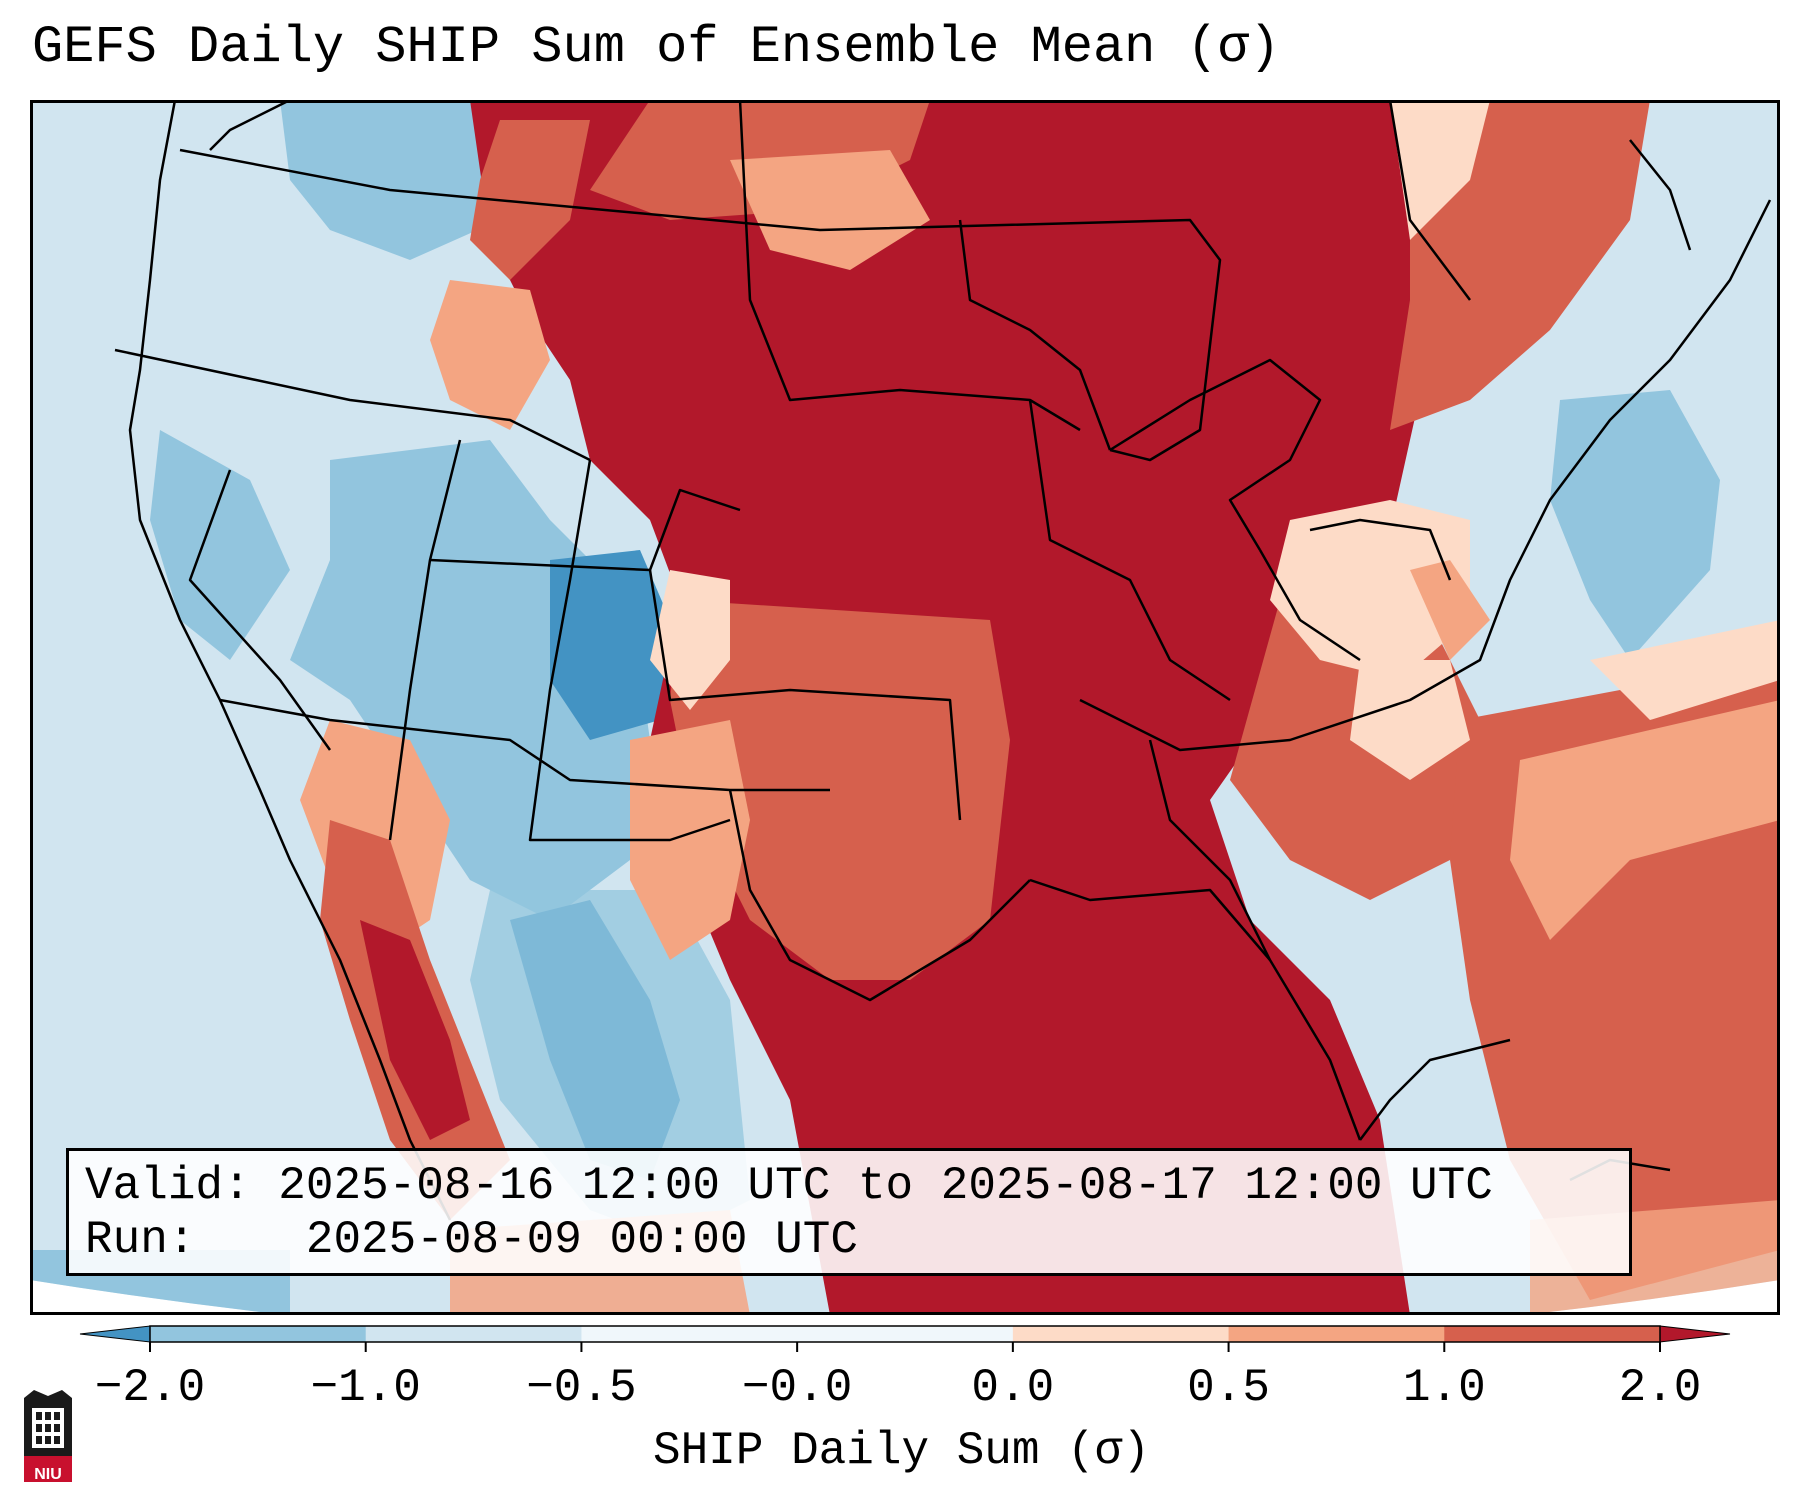 This screenshot has width=1803, height=1506. I want to click on colorbar-tick-label: 1.0, so click(1444, 1388).